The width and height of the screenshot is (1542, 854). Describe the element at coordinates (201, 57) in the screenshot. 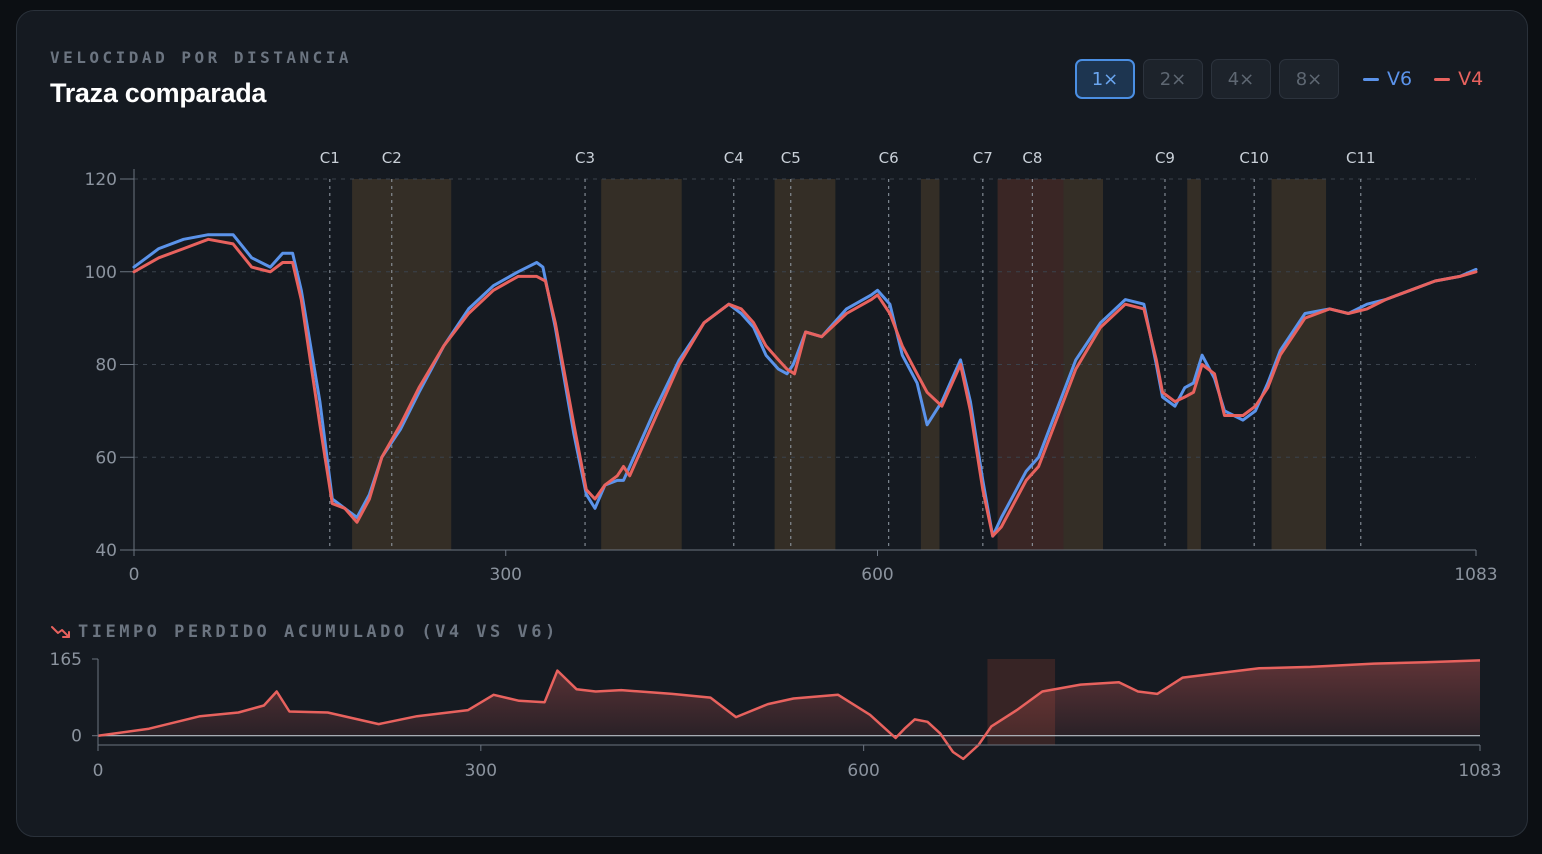

I see `chart-eyebrow: VELOCIDAD POR DISTANCIA` at that location.